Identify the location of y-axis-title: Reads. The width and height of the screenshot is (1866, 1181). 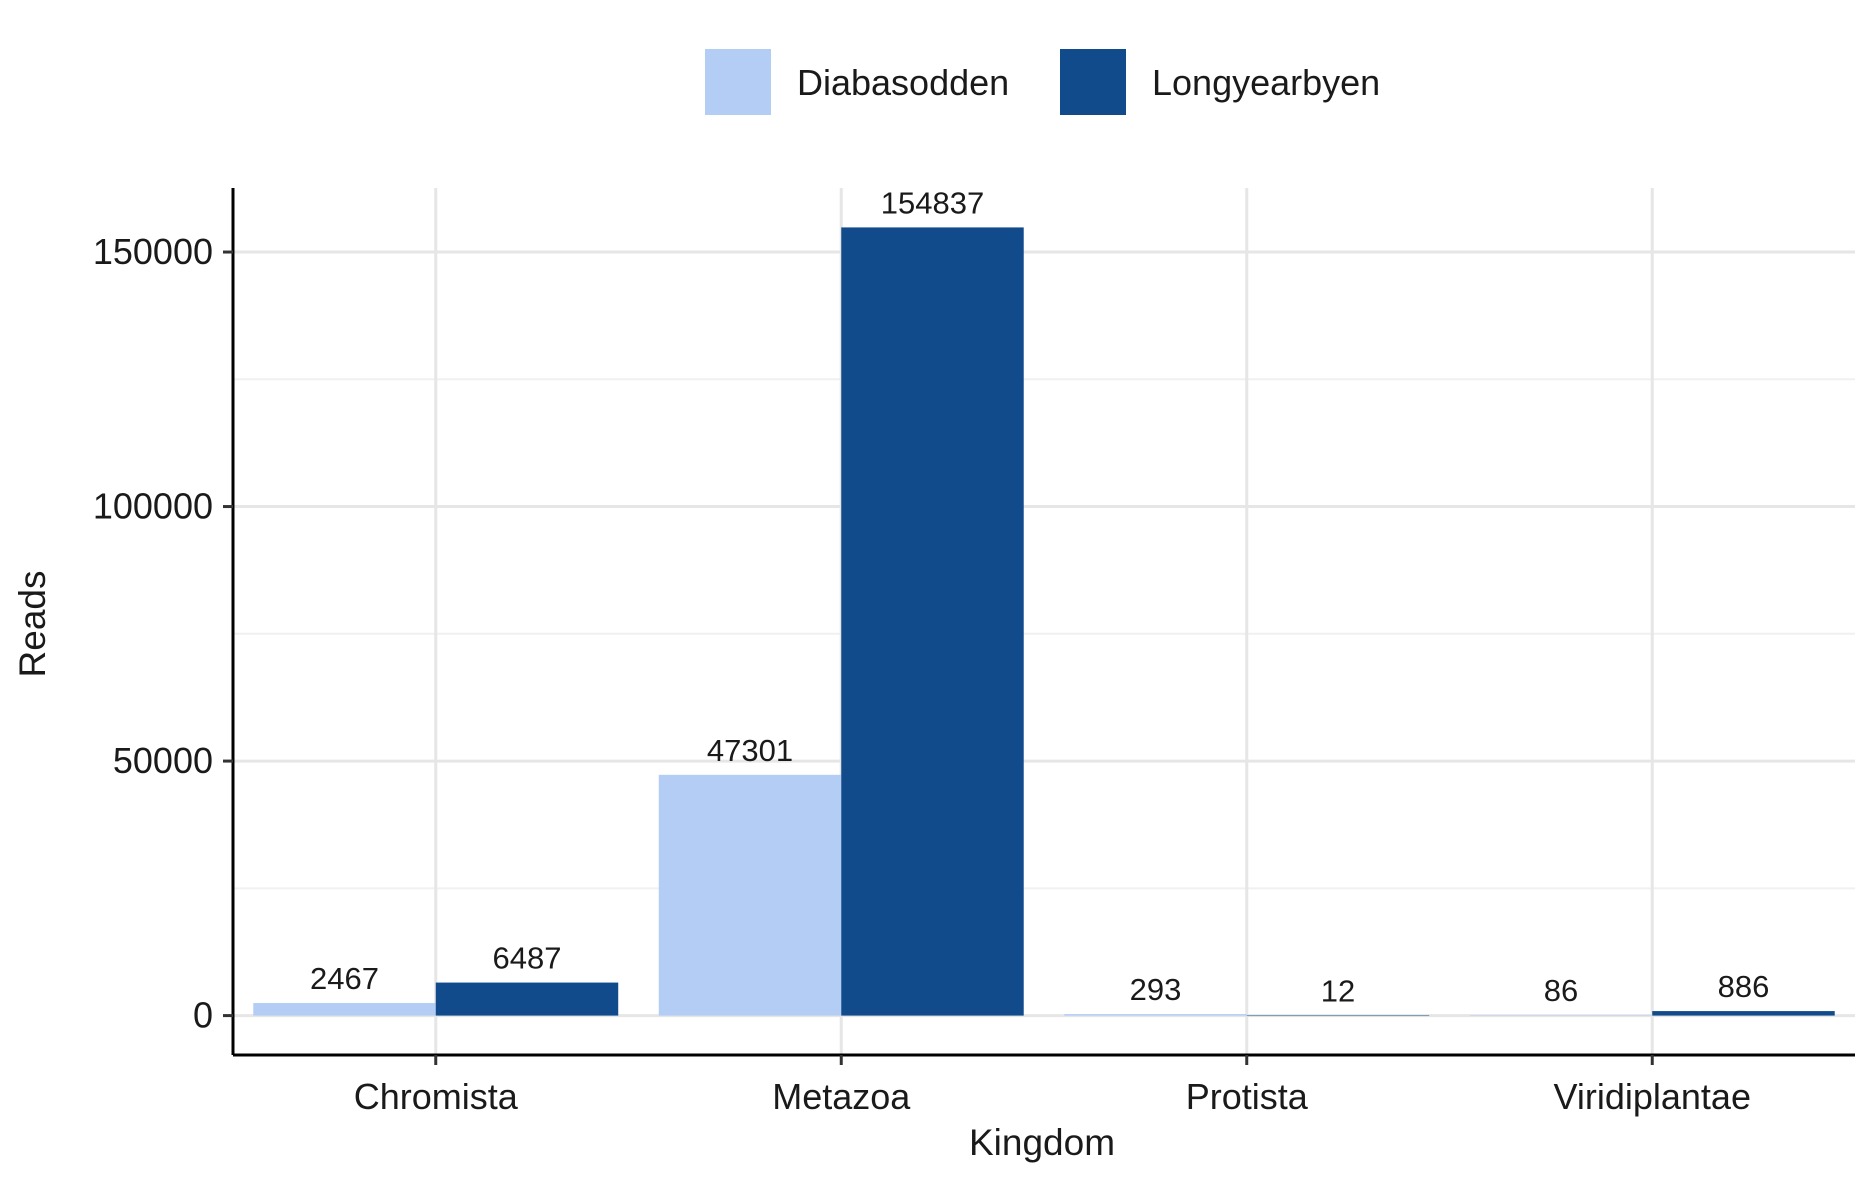
(32, 624).